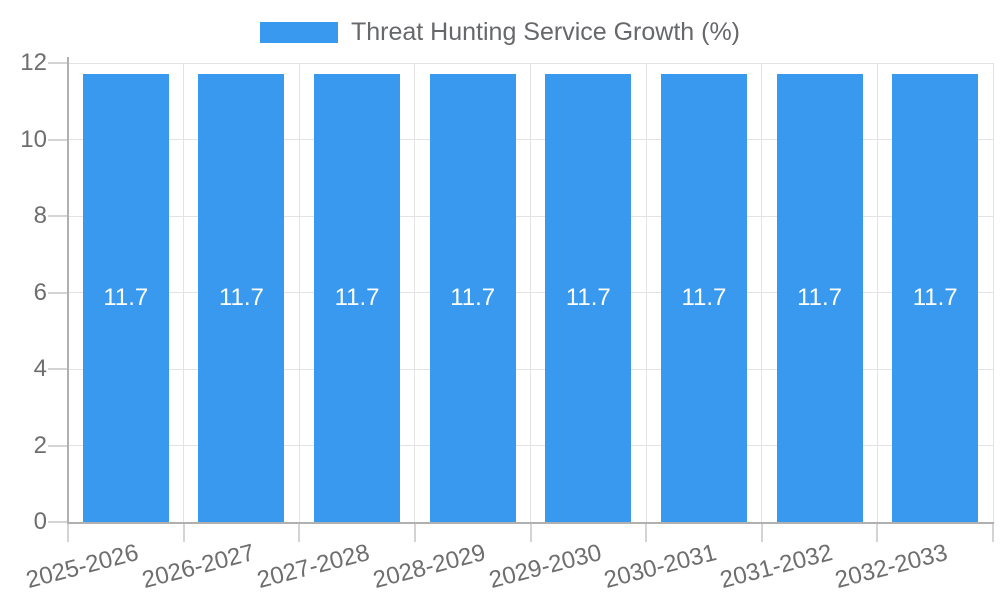 Image resolution: width=1000 pixels, height=600 pixels. What do you see at coordinates (776, 566) in the screenshot?
I see `x-axis-tick-label: 2031-2032` at bounding box center [776, 566].